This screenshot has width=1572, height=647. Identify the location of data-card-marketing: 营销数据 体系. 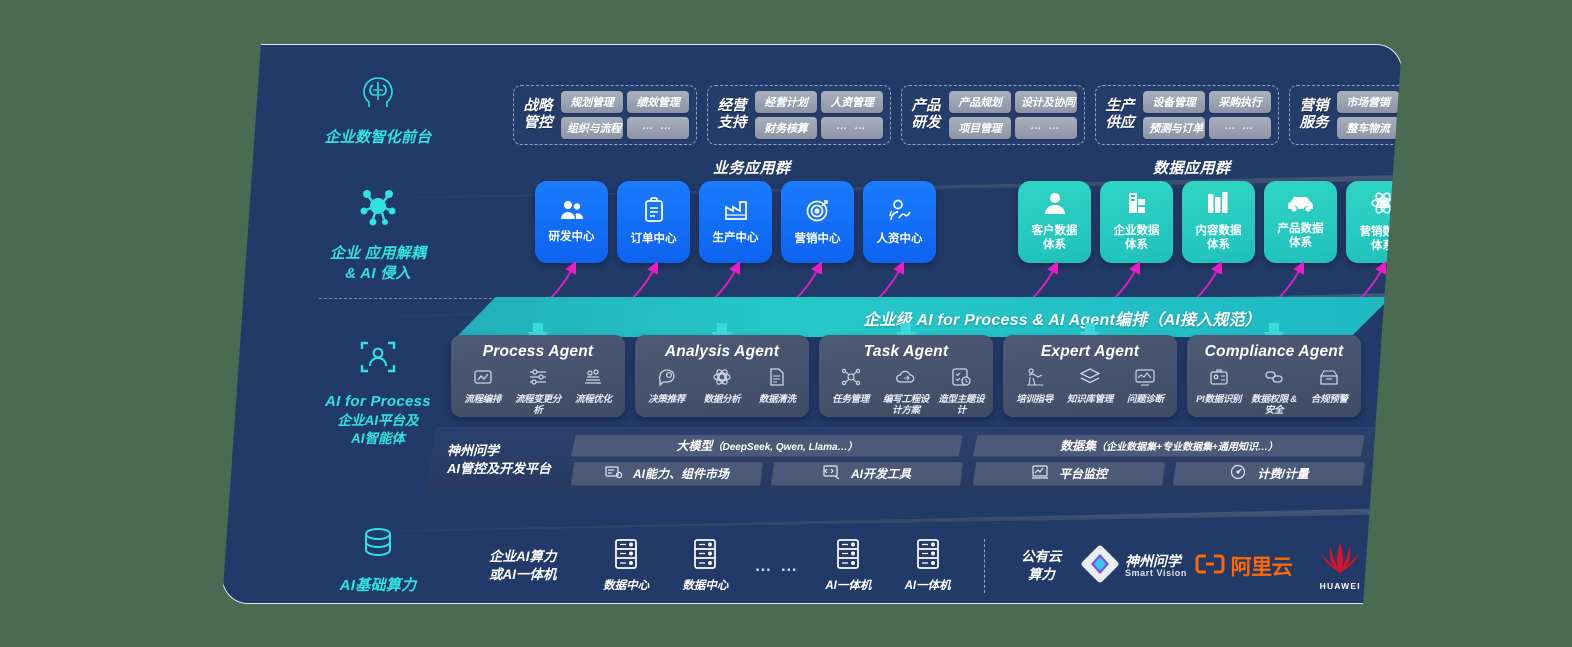
(1374, 222).